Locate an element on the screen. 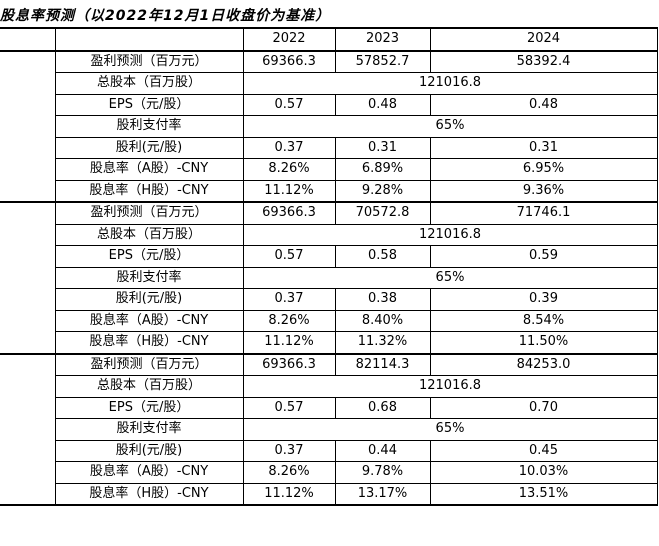 Image resolution: width=659 pixels, height=546 pixels. table-row: 股息率（A股）-CNY 8.26% 9.78% 10.03% is located at coordinates (329, 472).